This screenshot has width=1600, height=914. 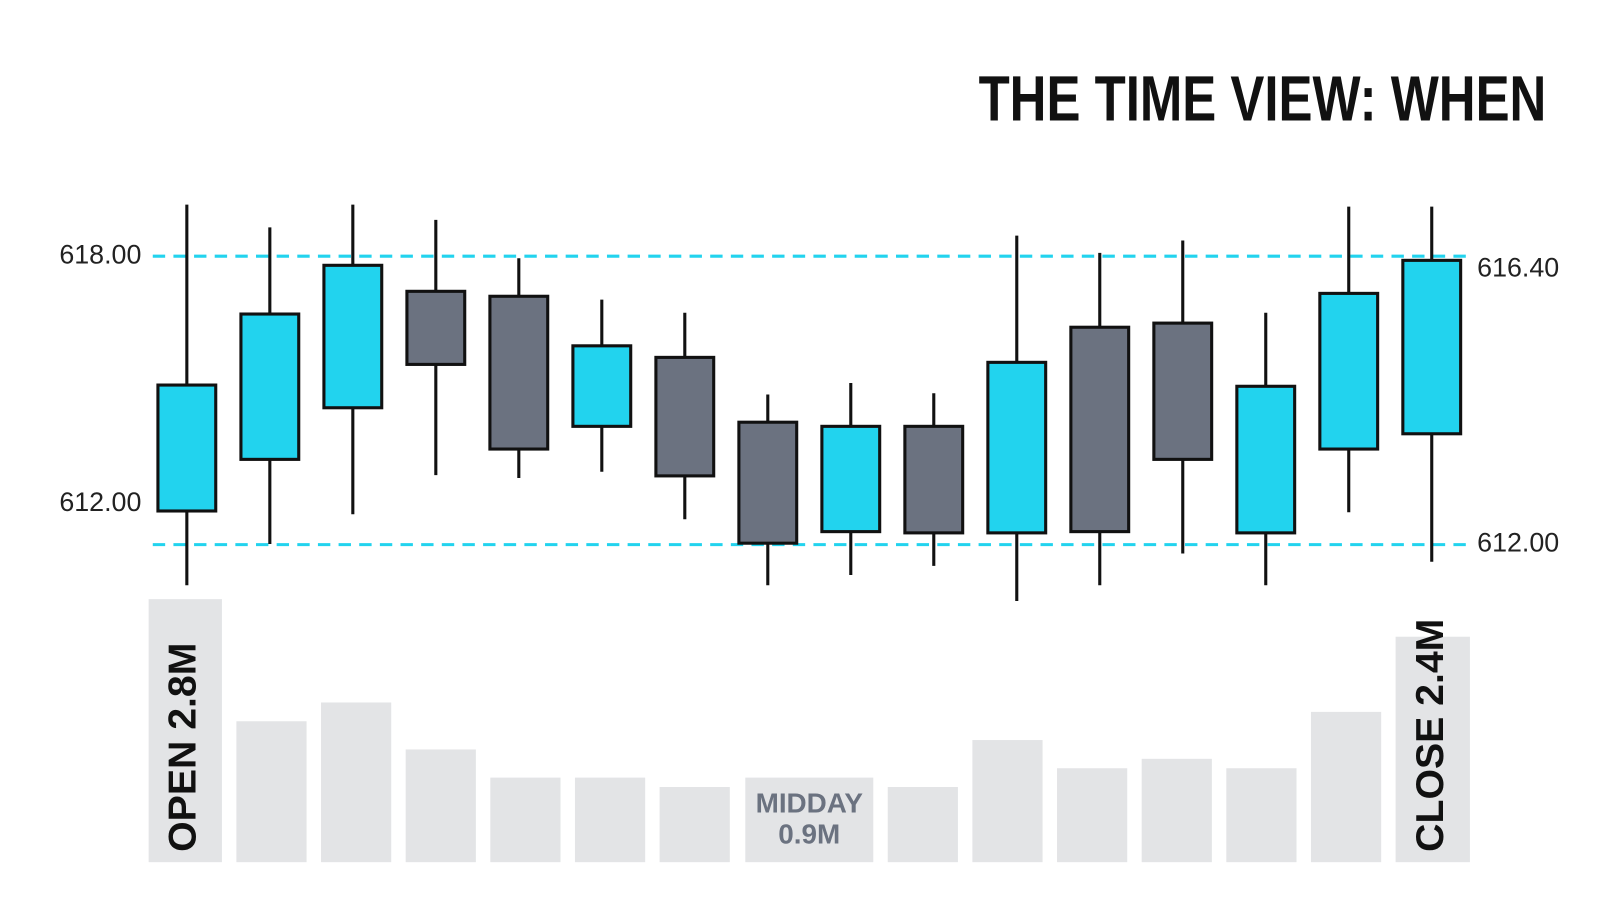 What do you see at coordinates (100, 502) in the screenshot?
I see `y-tick-label: 612.00` at bounding box center [100, 502].